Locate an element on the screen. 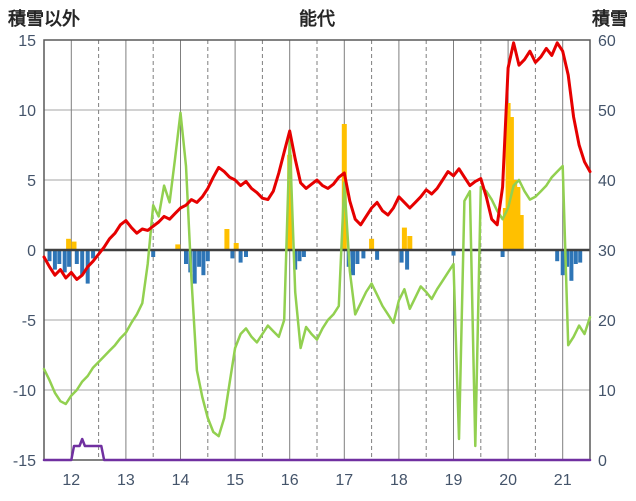 The image size is (636, 501). right-axis-title: 積雪 is located at coordinates (610, 19).